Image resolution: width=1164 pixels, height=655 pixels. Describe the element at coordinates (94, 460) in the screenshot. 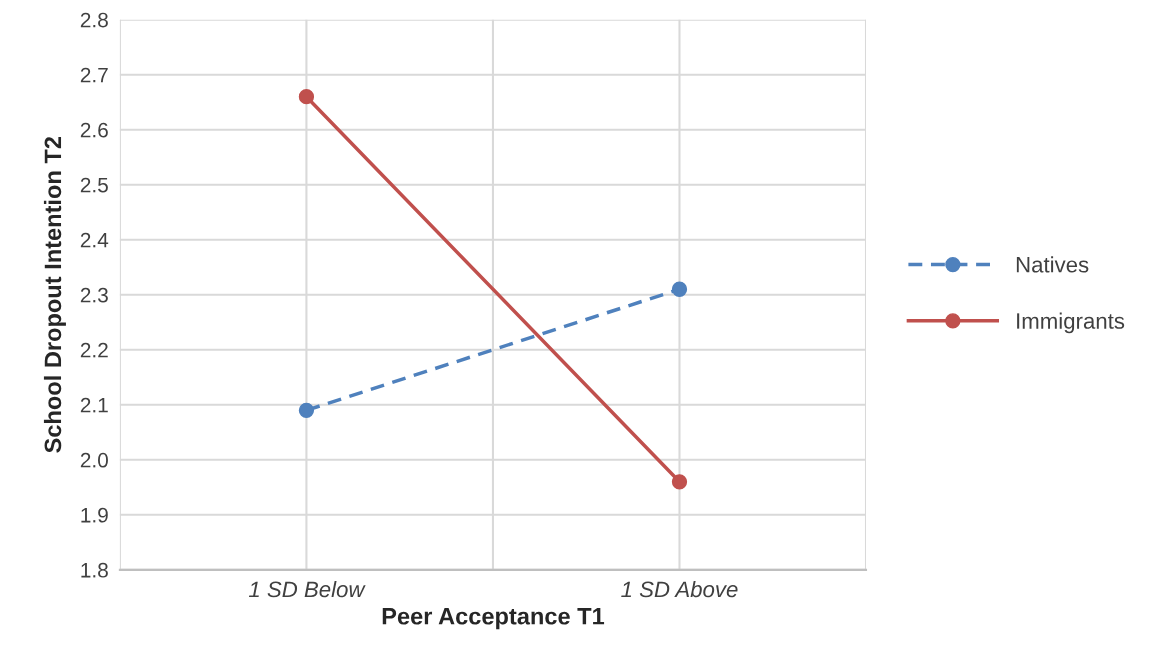

I see `y-tick-label: 2.0` at that location.